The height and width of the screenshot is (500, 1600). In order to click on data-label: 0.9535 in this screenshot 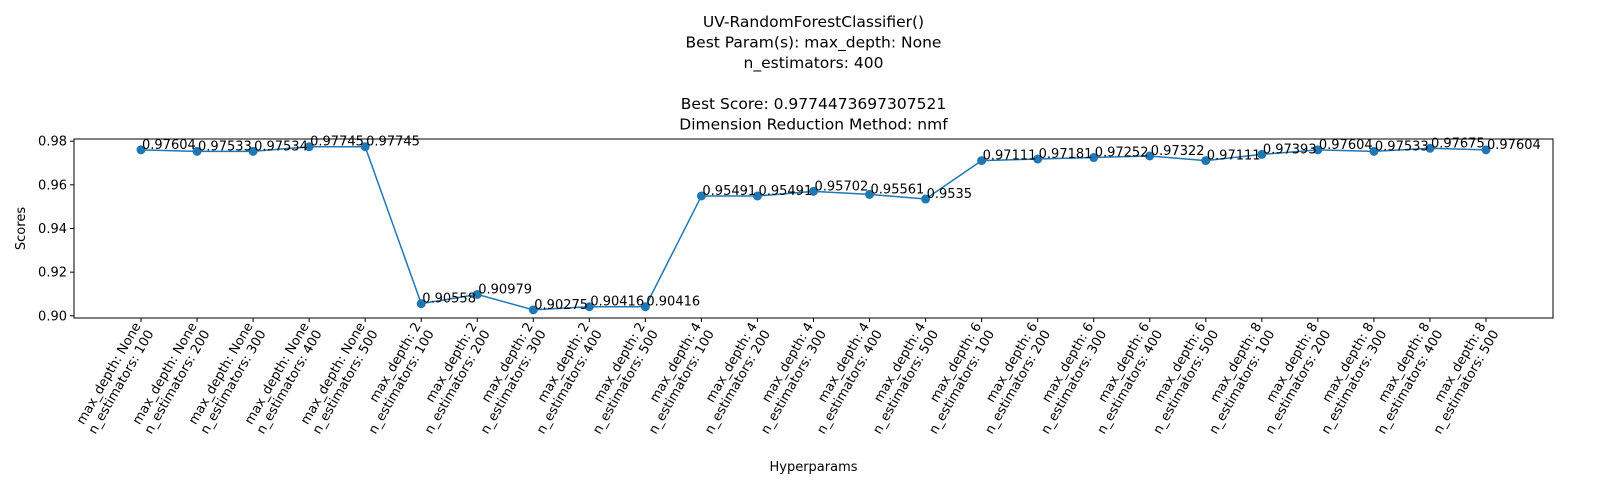, I will do `click(950, 194)`.